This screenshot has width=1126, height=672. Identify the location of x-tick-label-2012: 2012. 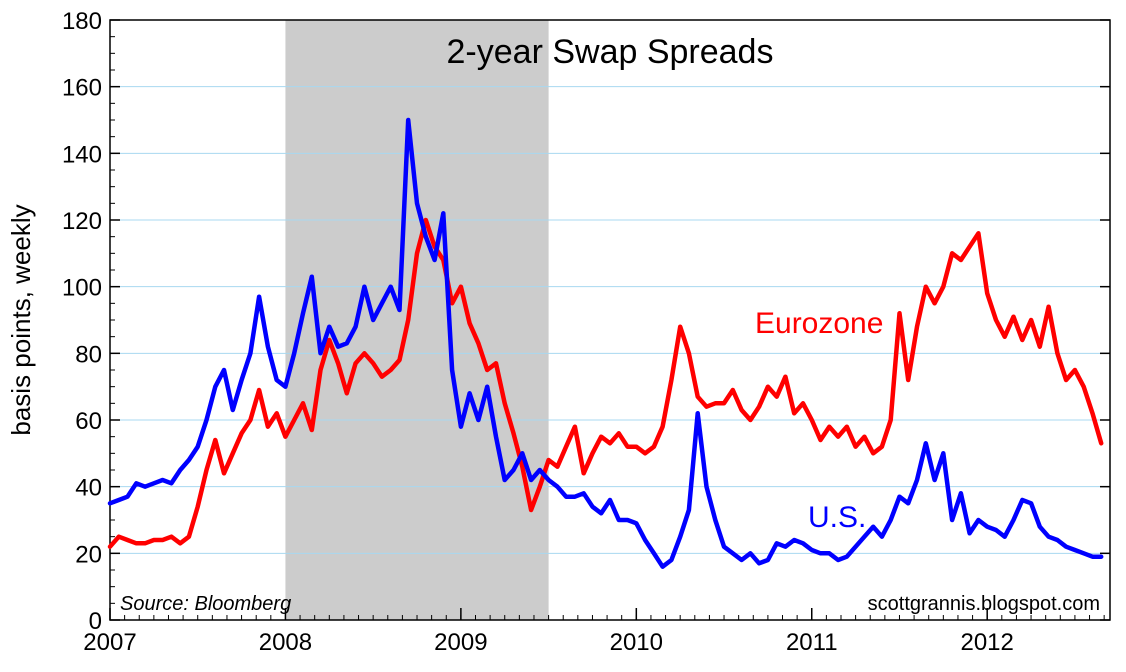
(986, 642).